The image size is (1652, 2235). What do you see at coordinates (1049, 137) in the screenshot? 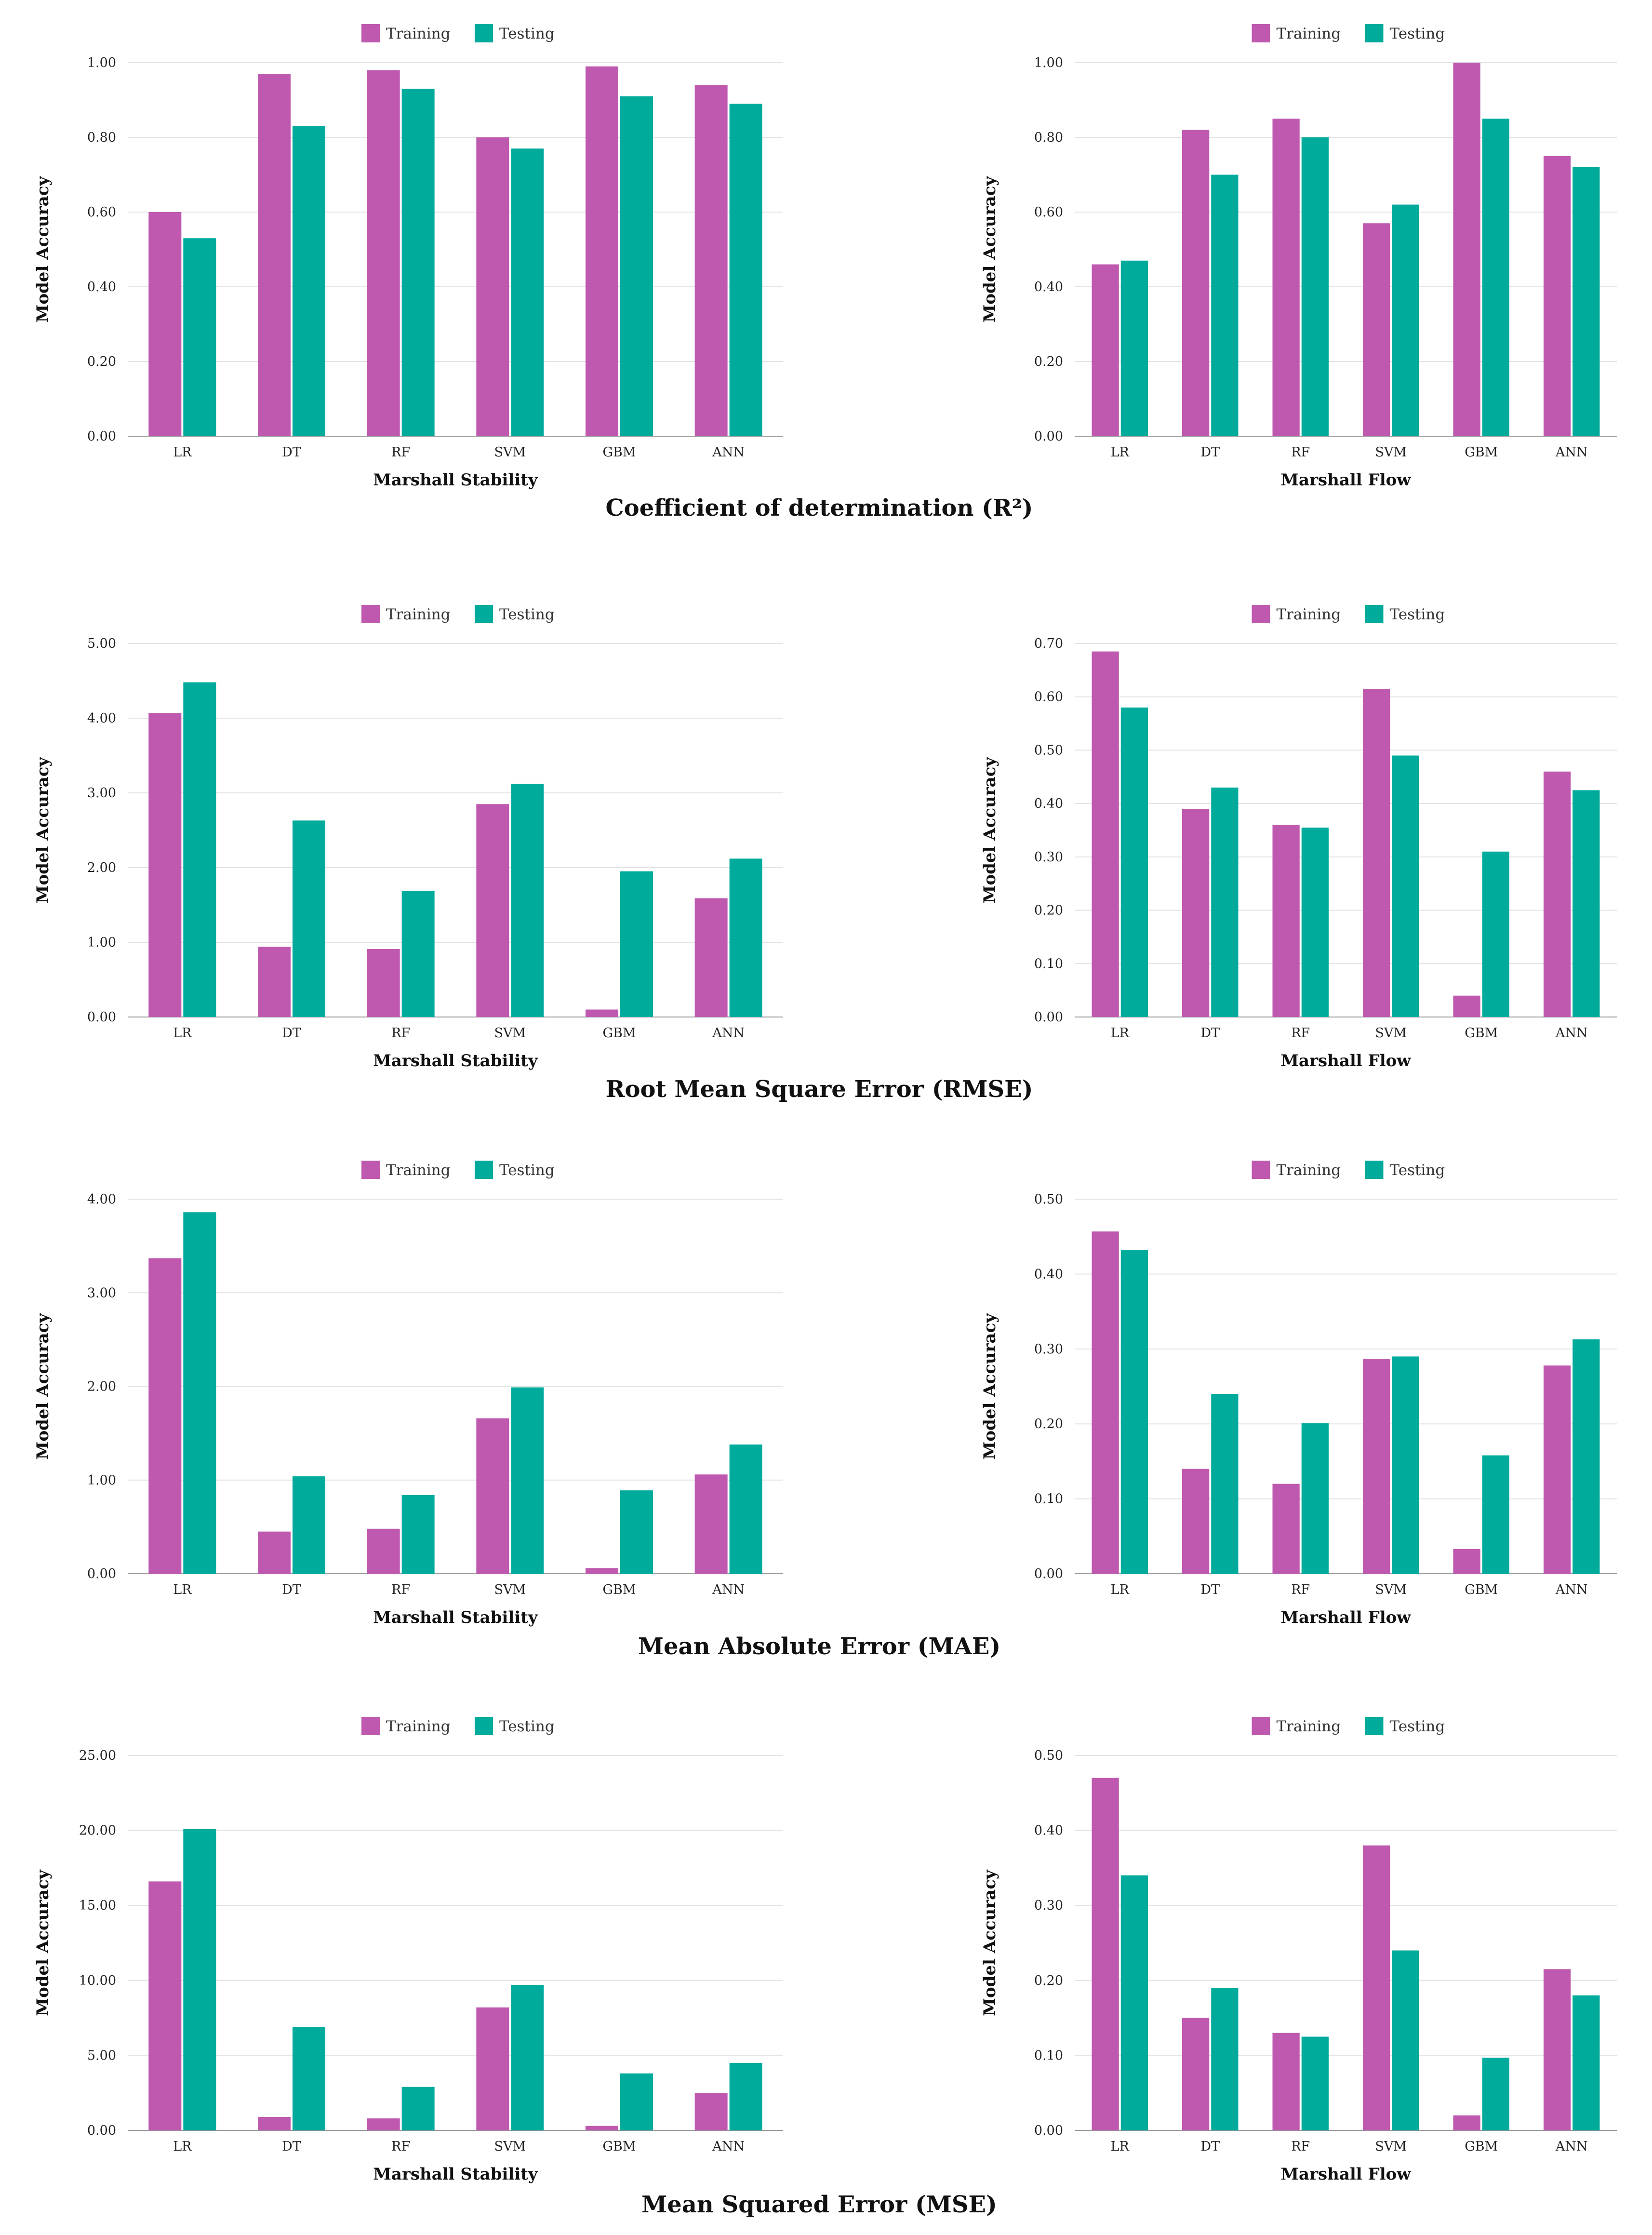
I see `y-tick-label: 0.80` at bounding box center [1049, 137].